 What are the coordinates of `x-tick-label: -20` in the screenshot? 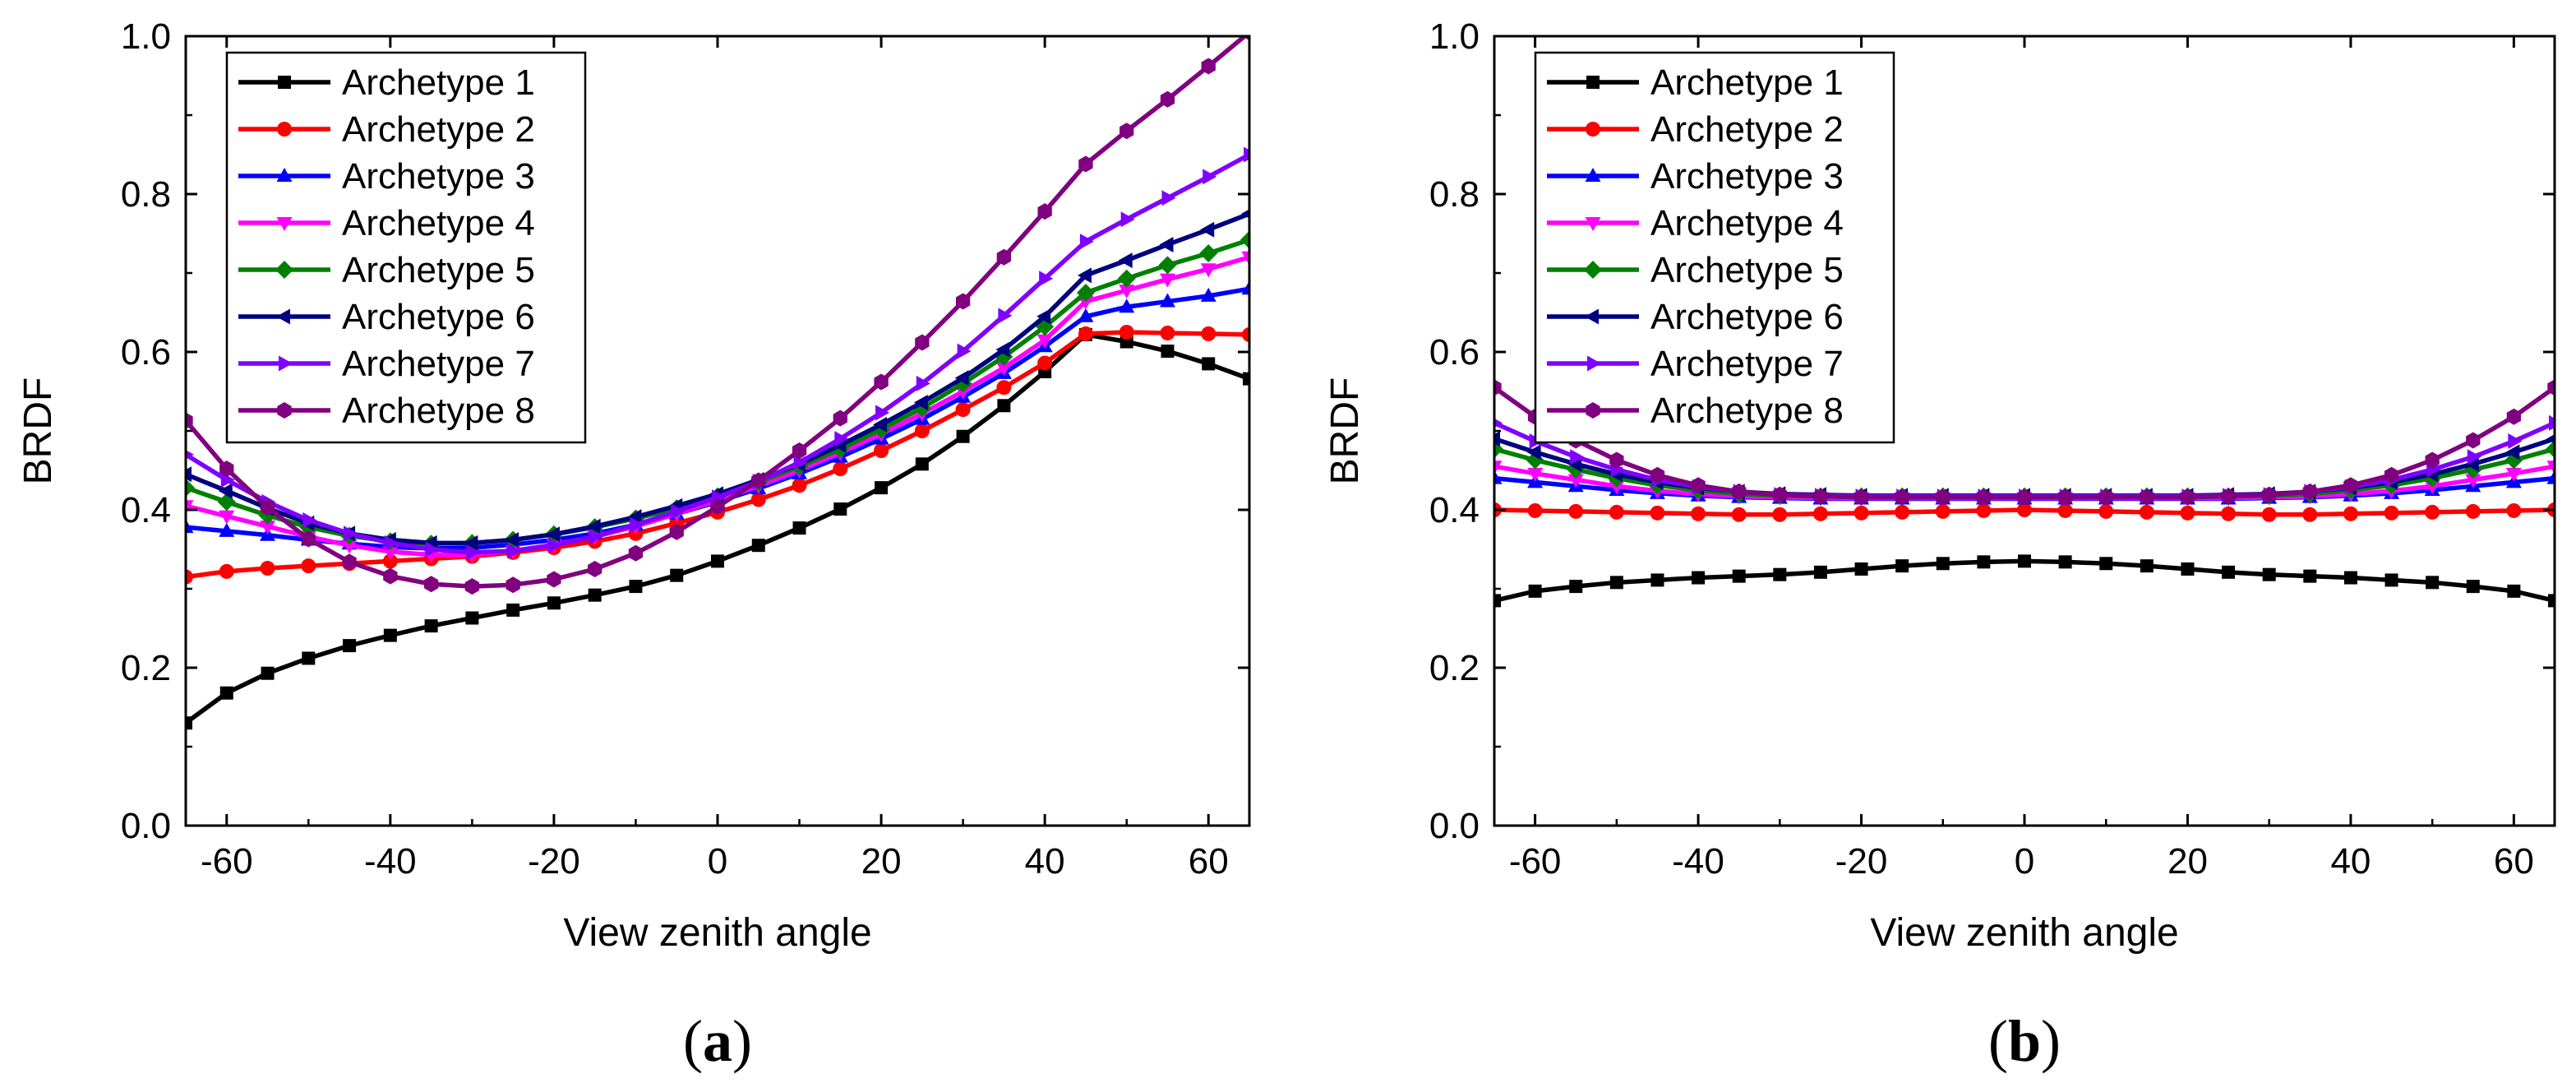 It's located at (554, 861).